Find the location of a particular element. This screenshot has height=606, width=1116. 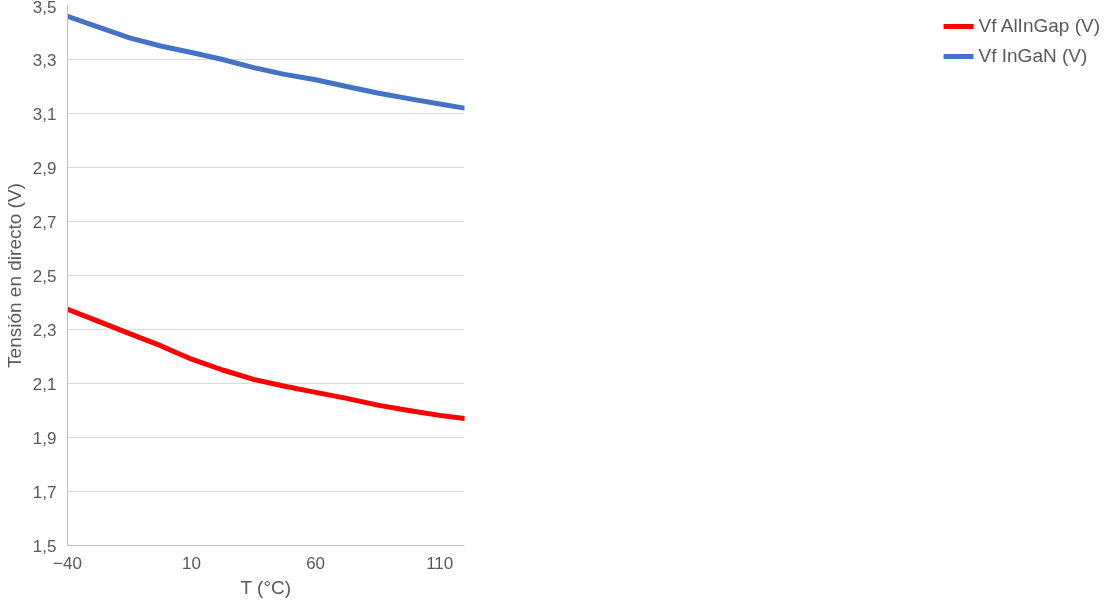

y-tick-label: 2,5 is located at coordinates (44, 276).